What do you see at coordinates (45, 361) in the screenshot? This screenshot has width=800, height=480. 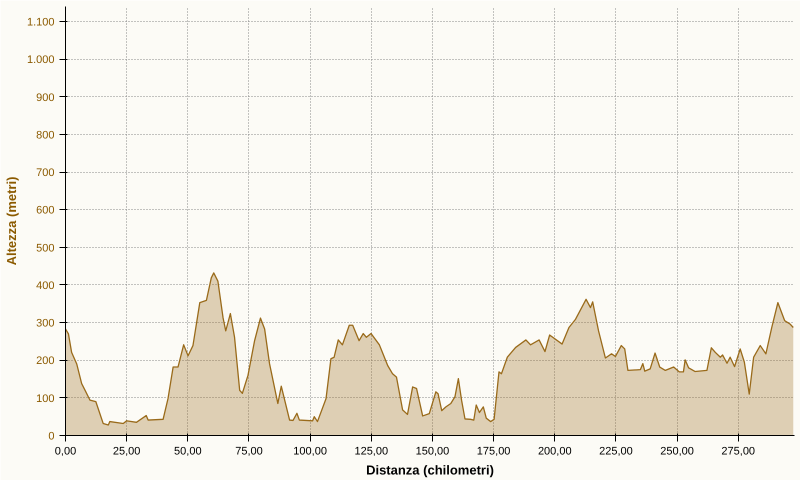 I see `y-tick-label: 200` at bounding box center [45, 361].